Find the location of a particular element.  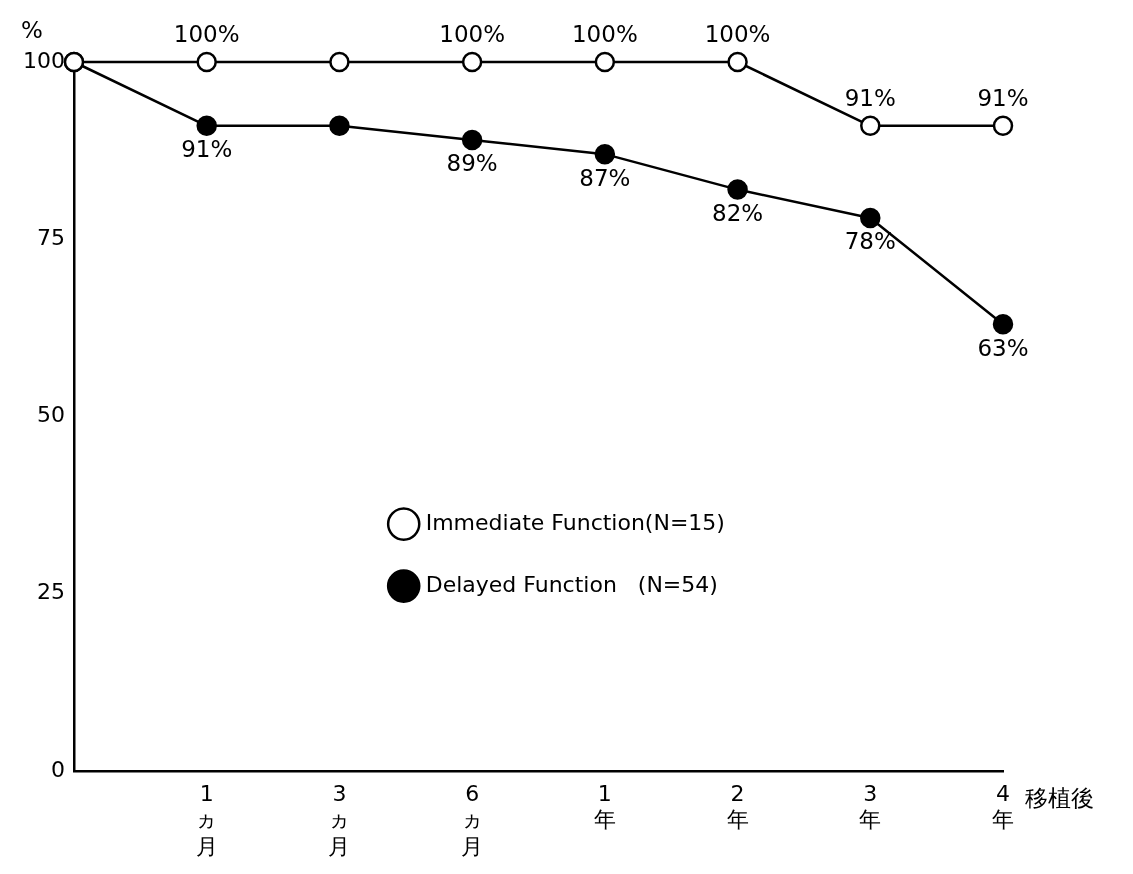

data-label: 78% is located at coordinates (870, 241).